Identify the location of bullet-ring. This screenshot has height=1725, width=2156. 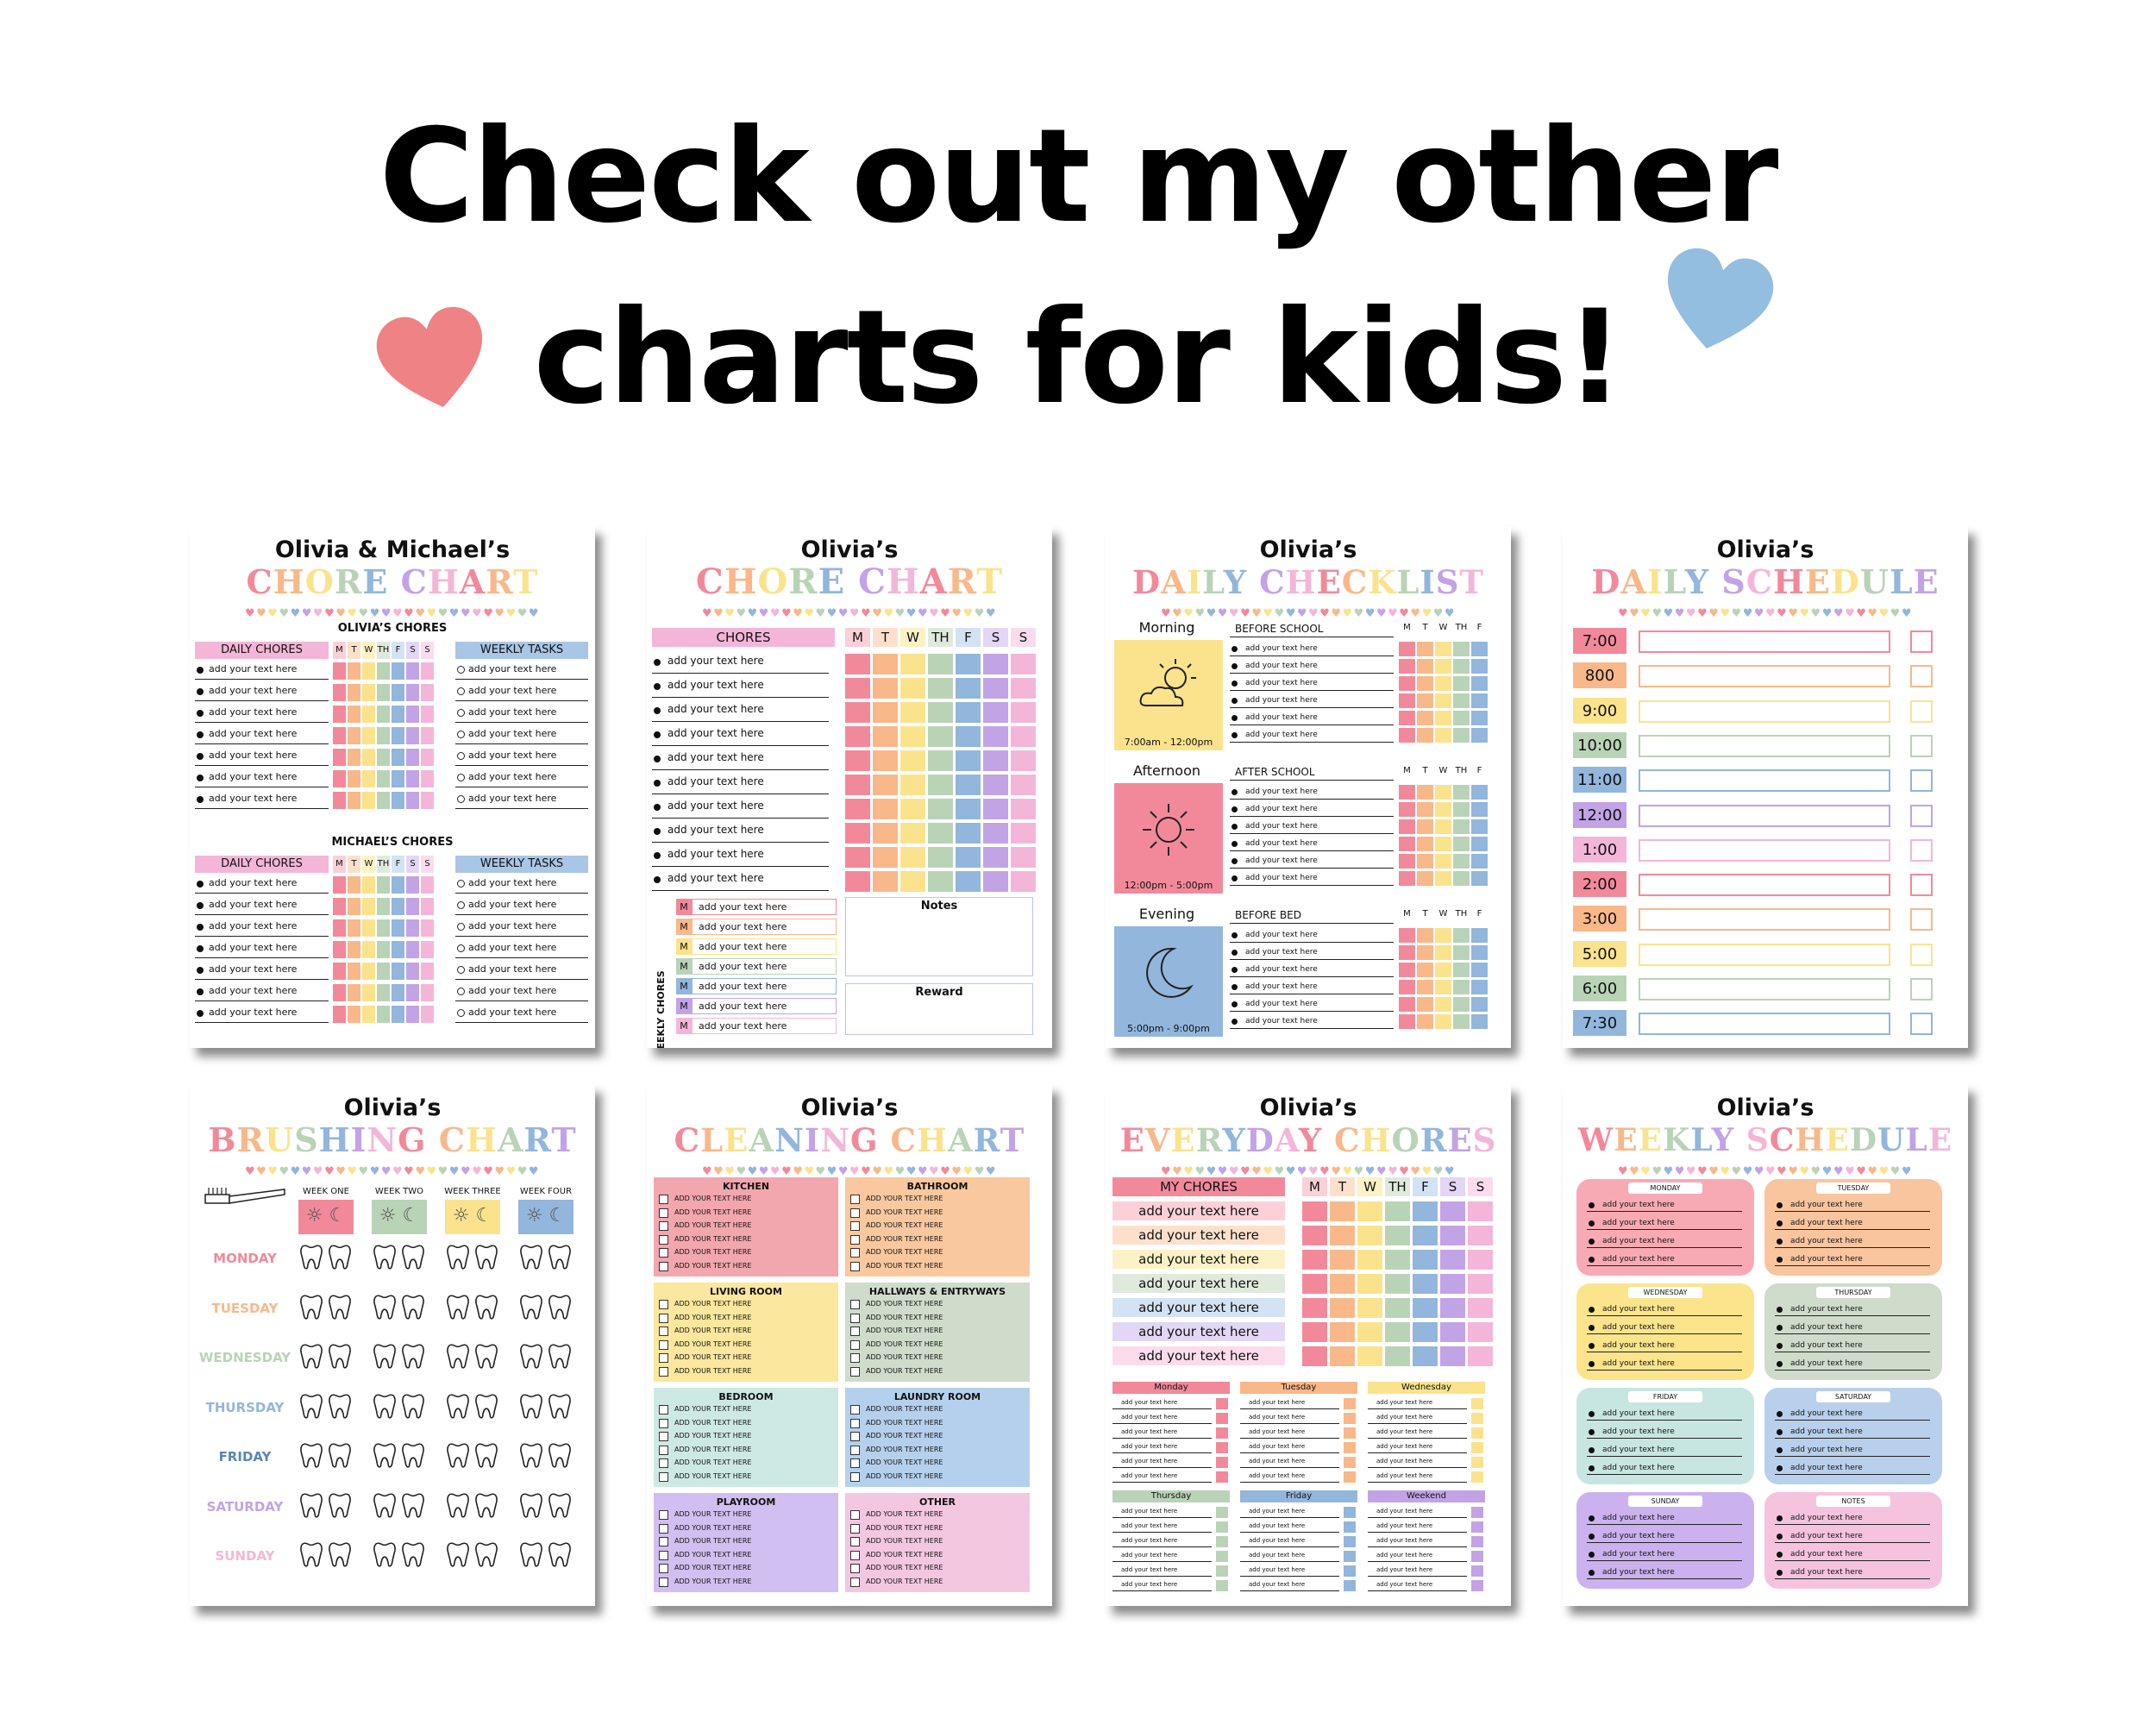
(461, 948).